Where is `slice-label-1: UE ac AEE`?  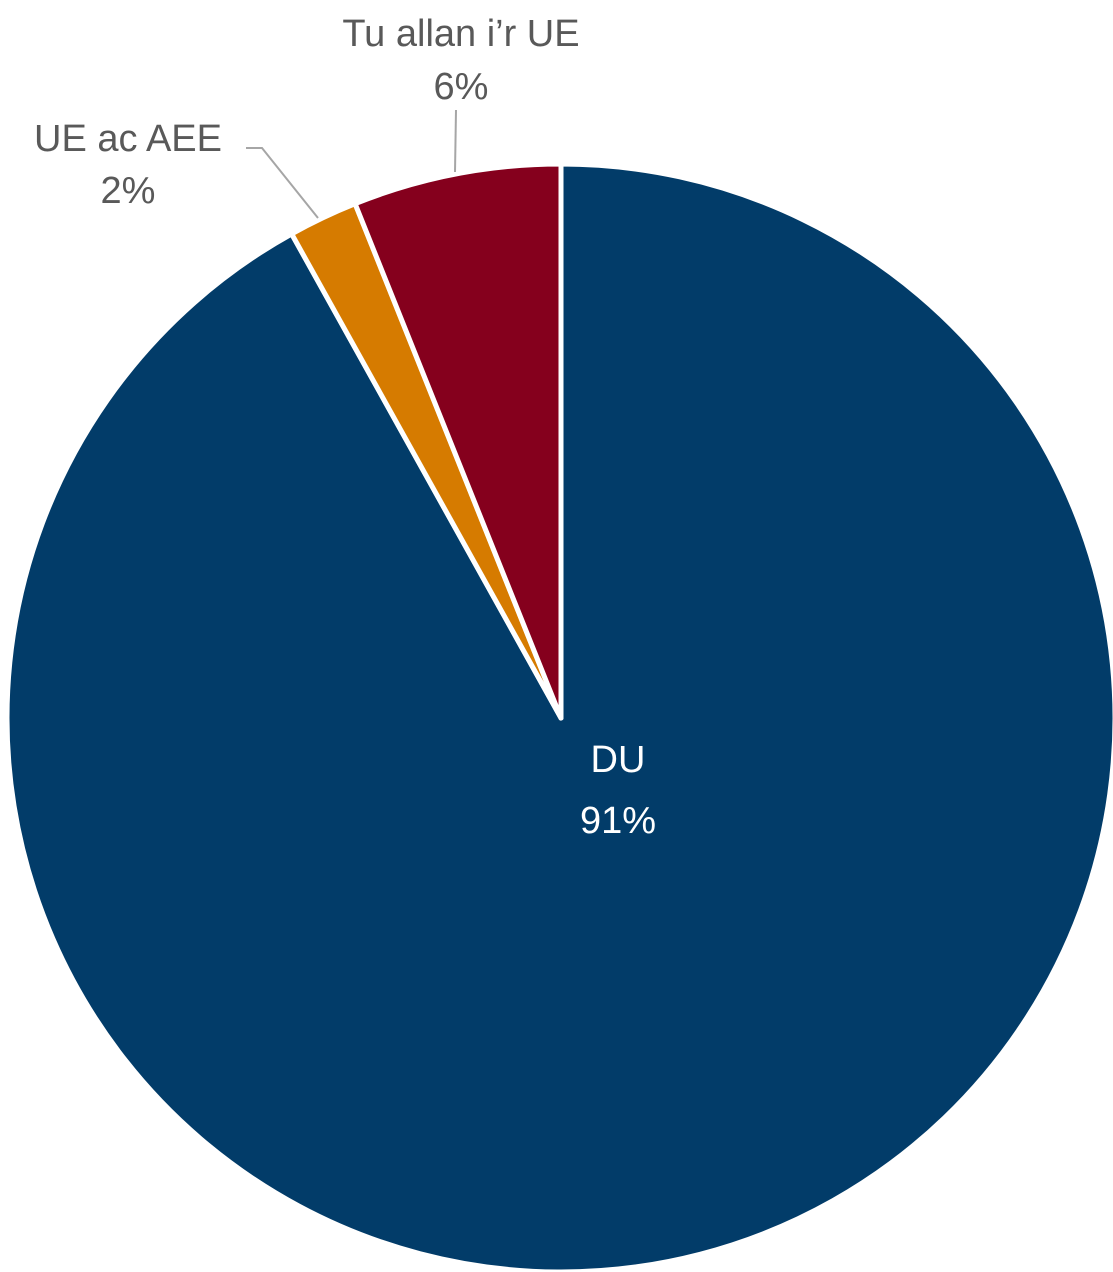 slice-label-1: UE ac AEE is located at coordinates (128, 139).